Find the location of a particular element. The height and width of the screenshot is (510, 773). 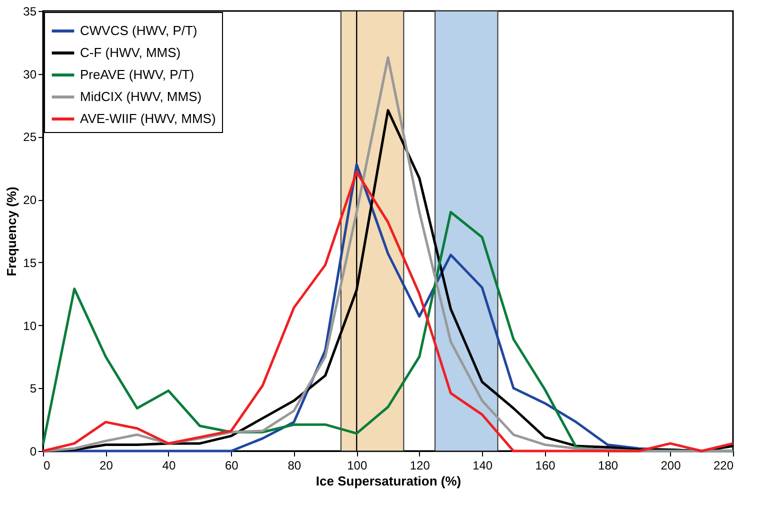

legend-label: MidCIX (HWV, MMS) is located at coordinates (141, 96).